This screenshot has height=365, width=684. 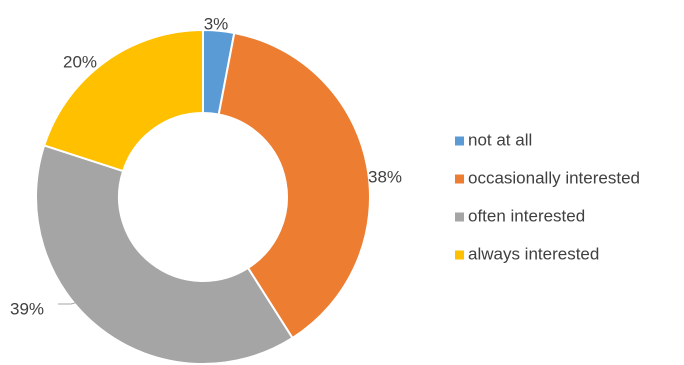 What do you see at coordinates (216, 23) in the screenshot?
I see `data-label-not-at-all: 3%` at bounding box center [216, 23].